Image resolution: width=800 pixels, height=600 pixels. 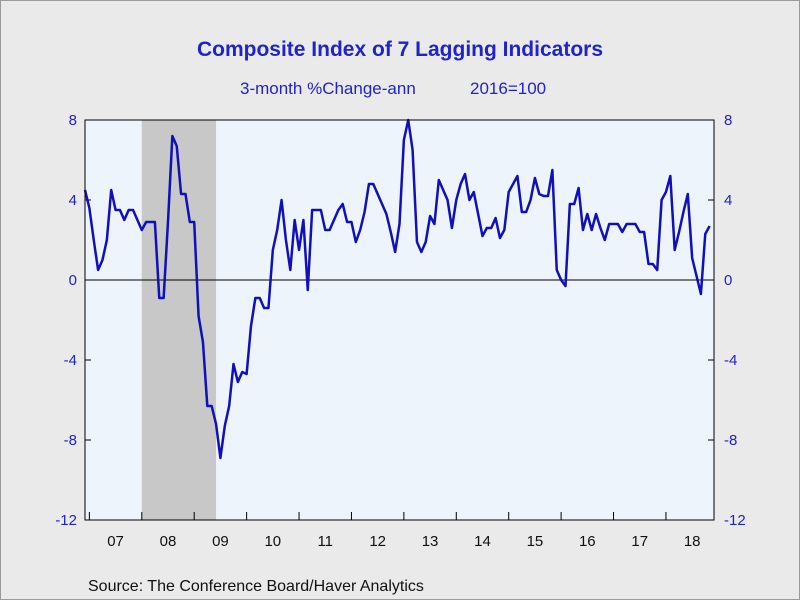 I want to click on y-tick-label-left: -8, so click(x=70, y=440).